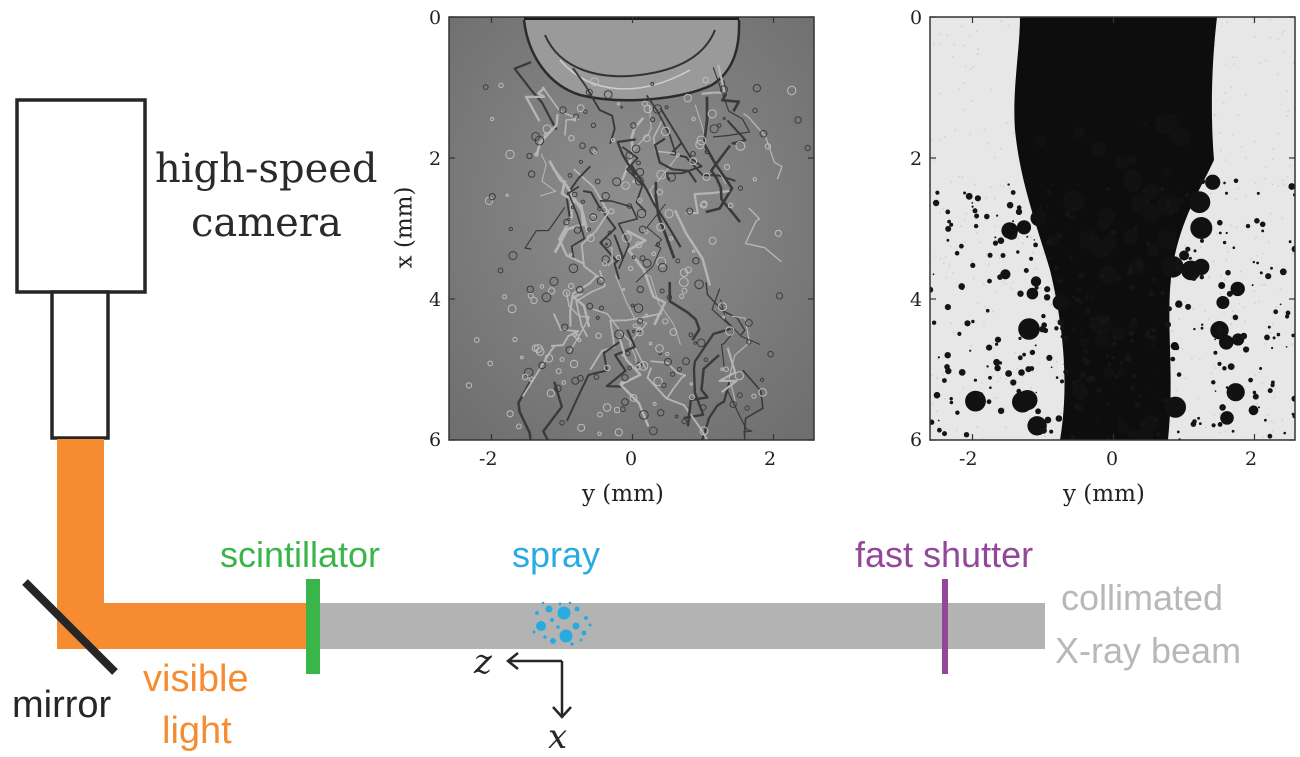 The height and width of the screenshot is (757, 1300). I want to click on visible-light-horizontal, so click(182, 626).